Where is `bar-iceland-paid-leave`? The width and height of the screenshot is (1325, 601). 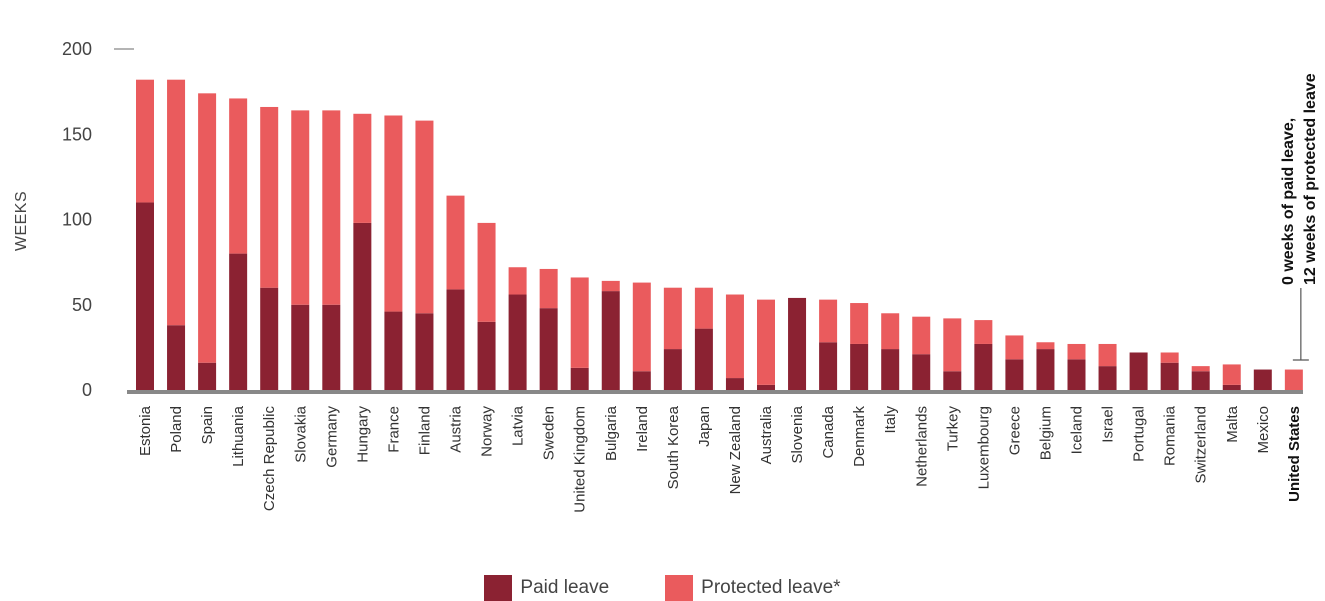
bar-iceland-paid-leave is located at coordinates (1076, 374).